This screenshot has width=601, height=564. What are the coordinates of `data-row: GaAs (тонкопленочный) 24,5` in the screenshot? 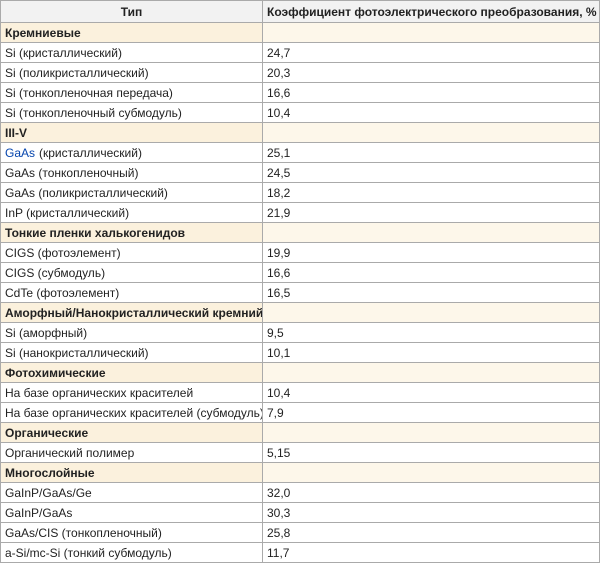 It's located at (300, 172).